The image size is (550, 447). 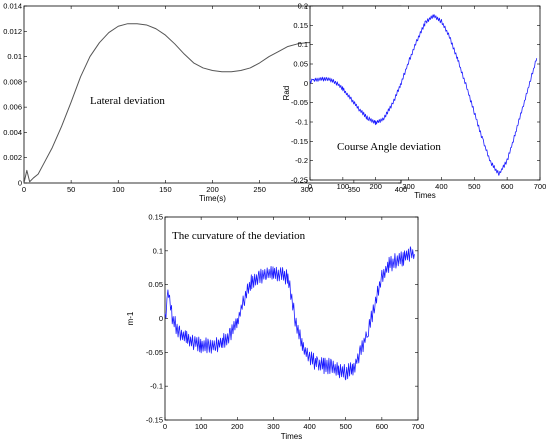 What do you see at coordinates (354, 189) in the screenshot?
I see `x-tick-label: 350` at bounding box center [354, 189].